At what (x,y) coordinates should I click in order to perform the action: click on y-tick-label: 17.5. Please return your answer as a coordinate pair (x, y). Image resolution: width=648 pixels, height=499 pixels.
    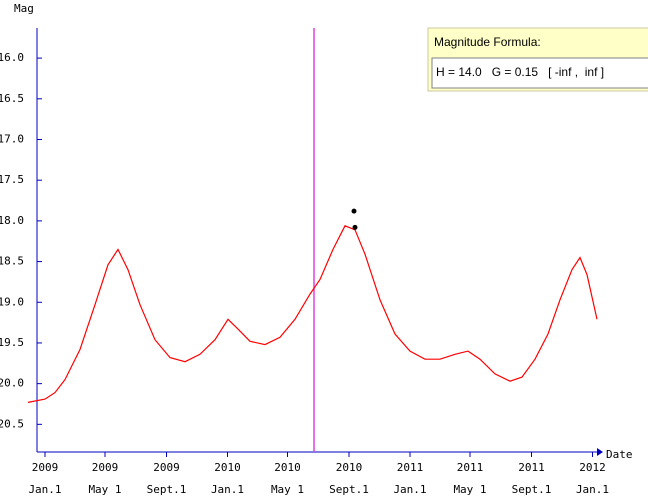
    Looking at the image, I should click on (12, 179).